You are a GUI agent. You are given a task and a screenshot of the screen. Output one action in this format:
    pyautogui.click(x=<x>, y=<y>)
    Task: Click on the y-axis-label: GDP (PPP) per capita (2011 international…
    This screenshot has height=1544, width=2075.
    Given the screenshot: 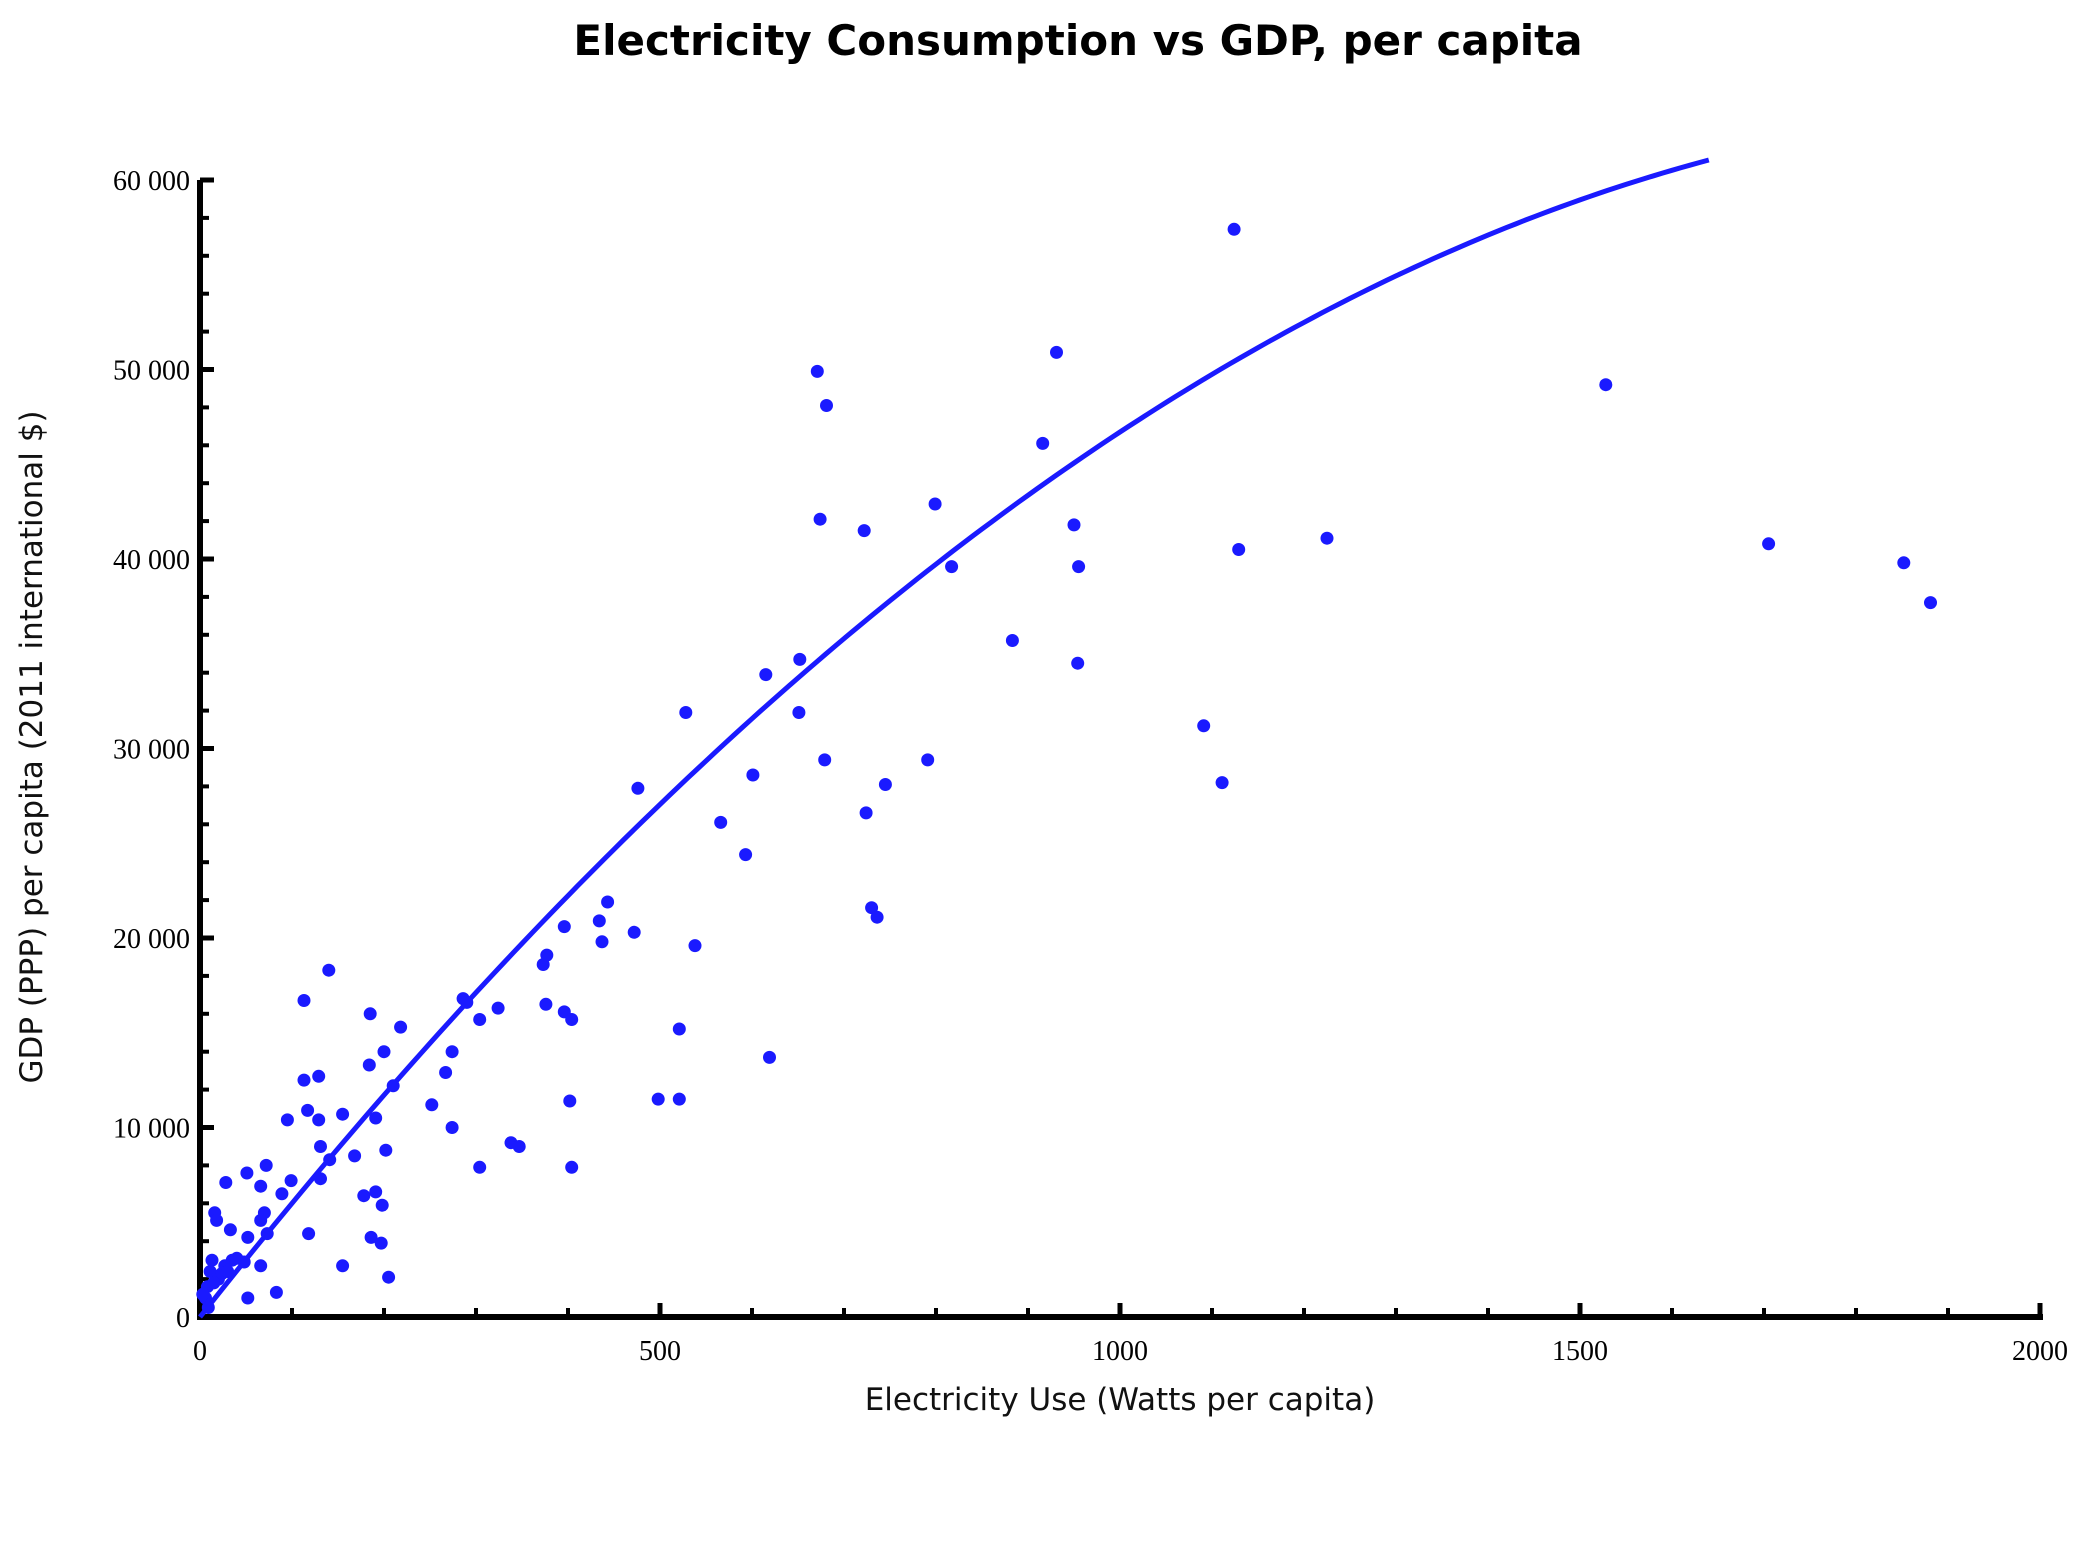 What is the action you would take?
    pyautogui.click(x=32, y=746)
    